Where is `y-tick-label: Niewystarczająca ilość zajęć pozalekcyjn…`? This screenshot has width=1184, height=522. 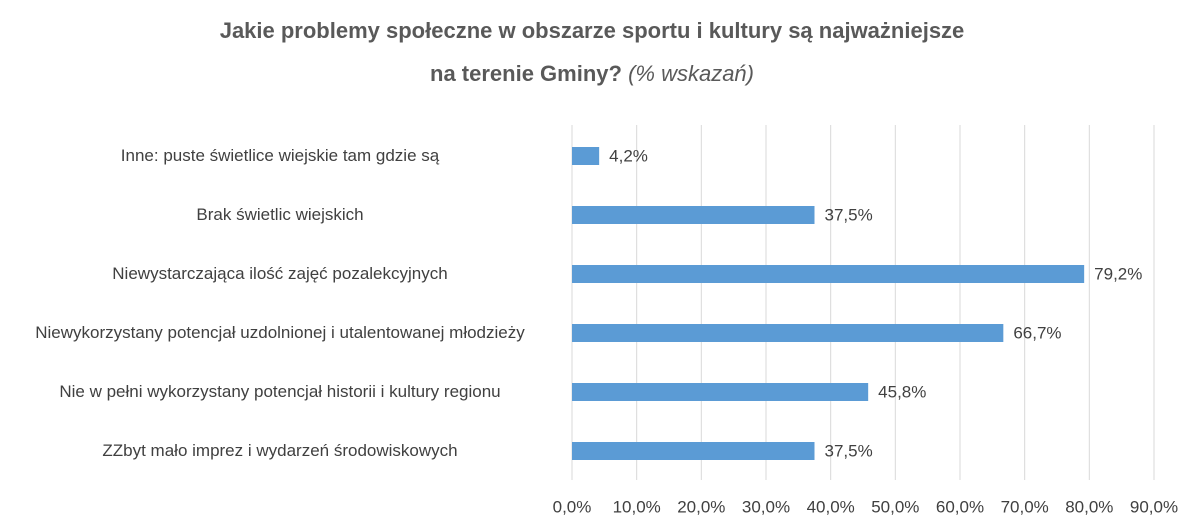 y-tick-label: Niewystarczająca ilość zajęć pozalekcyjn… is located at coordinates (280, 273).